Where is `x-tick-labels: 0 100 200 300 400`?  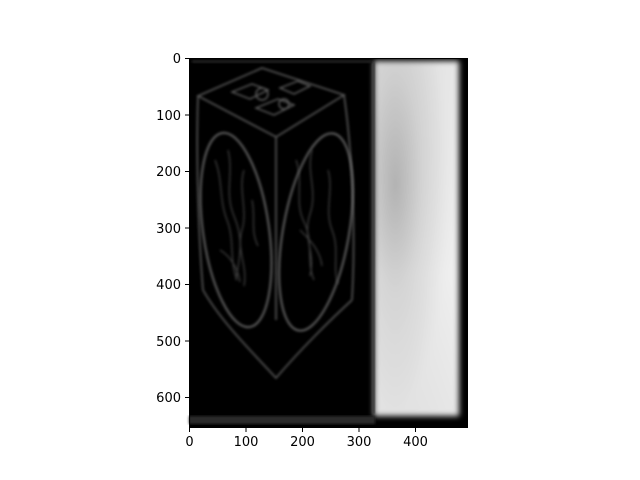 x-tick-labels: 0 100 200 300 400 is located at coordinates (306, 442).